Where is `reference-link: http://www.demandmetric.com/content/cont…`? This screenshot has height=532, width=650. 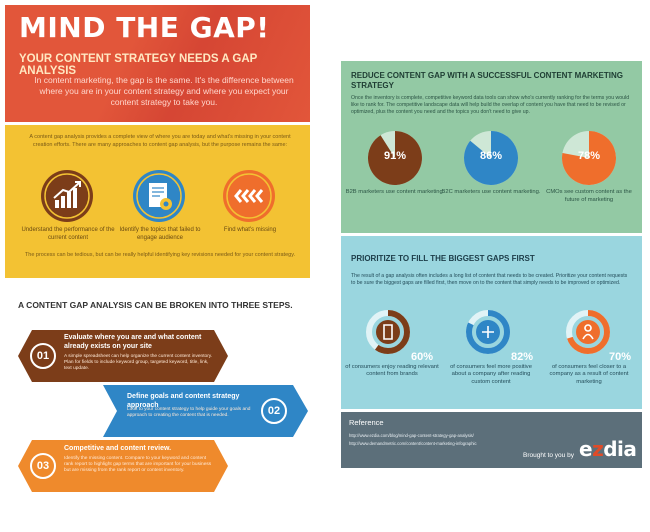
reference-link: http://www.demandmetric.com/content/cont… is located at coordinates (413, 443).